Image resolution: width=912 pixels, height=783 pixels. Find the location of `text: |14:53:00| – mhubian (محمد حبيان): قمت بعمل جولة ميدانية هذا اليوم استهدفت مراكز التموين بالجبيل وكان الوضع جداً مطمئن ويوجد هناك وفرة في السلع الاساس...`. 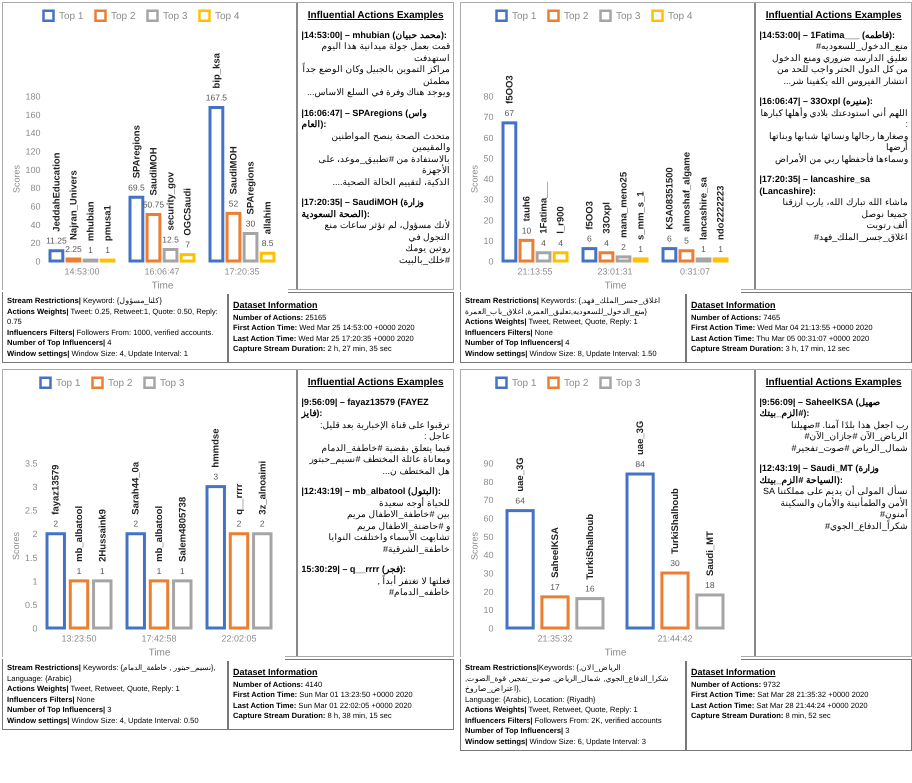

text: |14:53:00| – mhubian (محمد حبيان): قمت بعمل جولة ميدانية هذا اليوم استهدفت مراكز التموين بالجبيل وكان الوضع جداً مطمئن ويوجد هناك وفرة في السلع الاساس... is located at coordinates (375, 64).